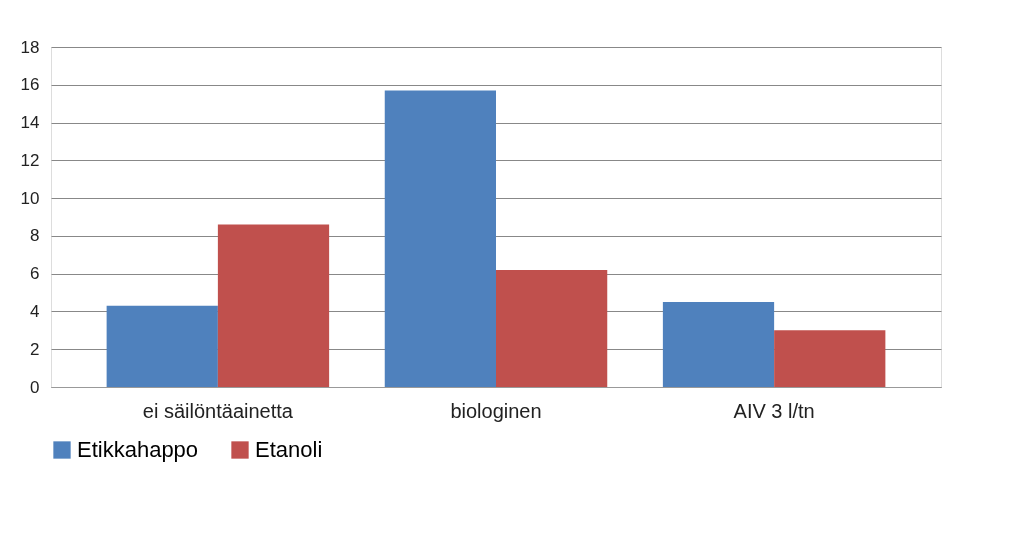 The image size is (1015, 535). Describe the element at coordinates (30, 47) in the screenshot. I see `y-tick-label: 18` at that location.